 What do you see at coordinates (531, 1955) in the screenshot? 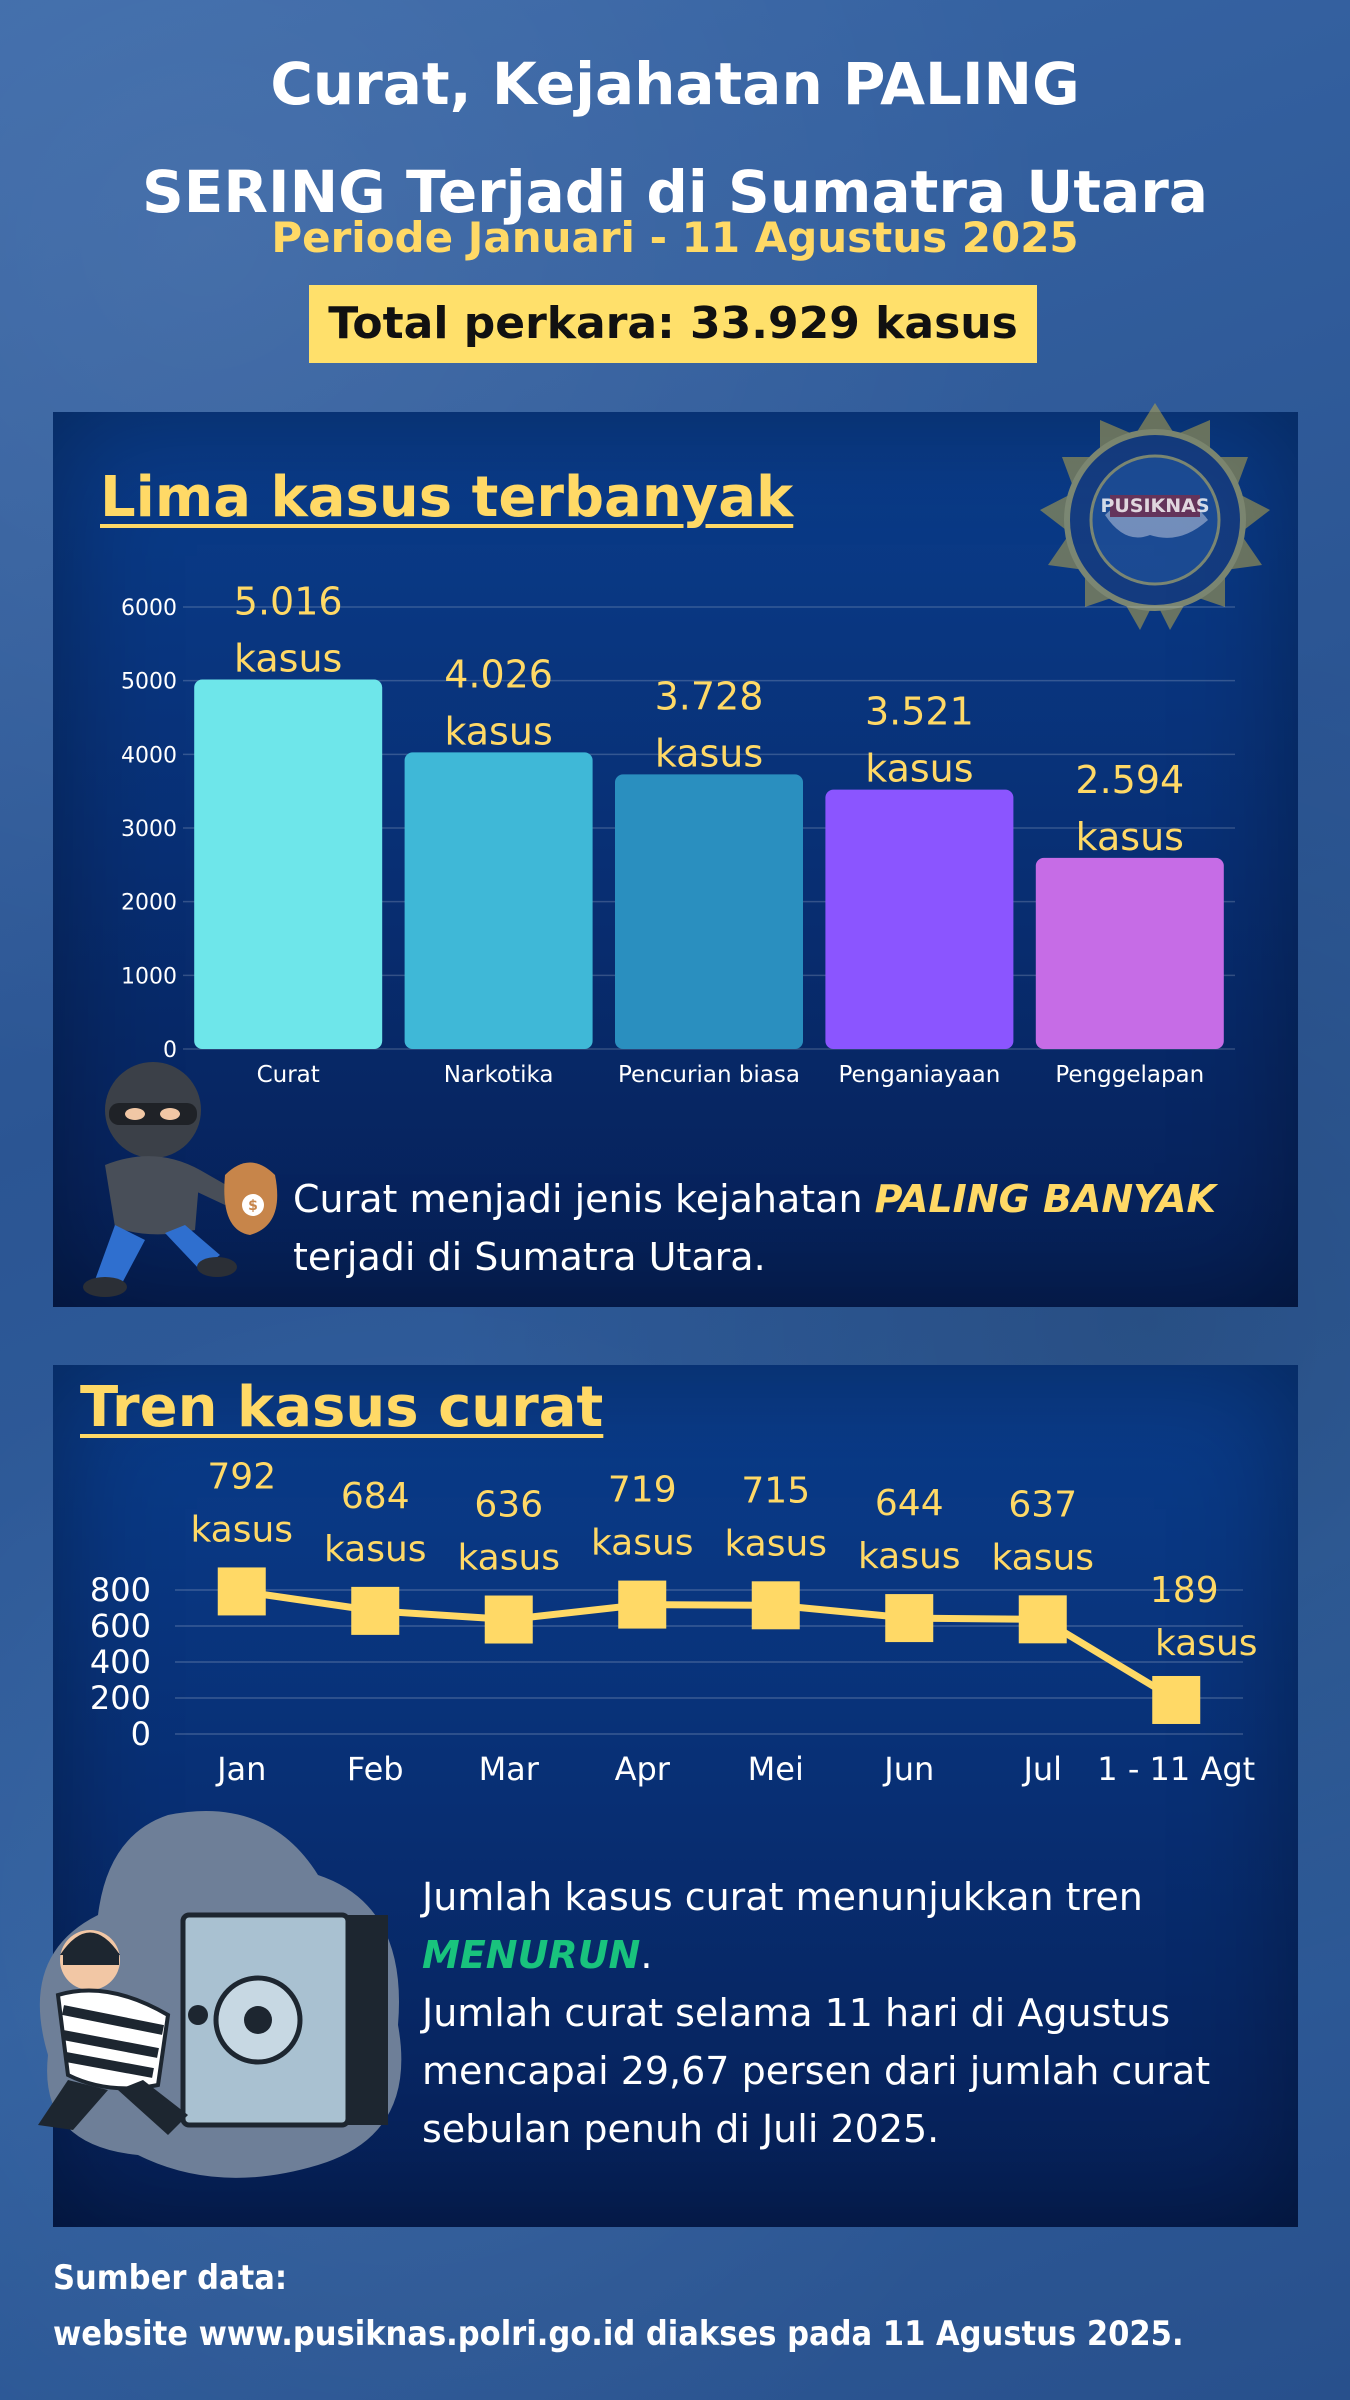
I see `desc2-highlight: MENURUN` at bounding box center [531, 1955].